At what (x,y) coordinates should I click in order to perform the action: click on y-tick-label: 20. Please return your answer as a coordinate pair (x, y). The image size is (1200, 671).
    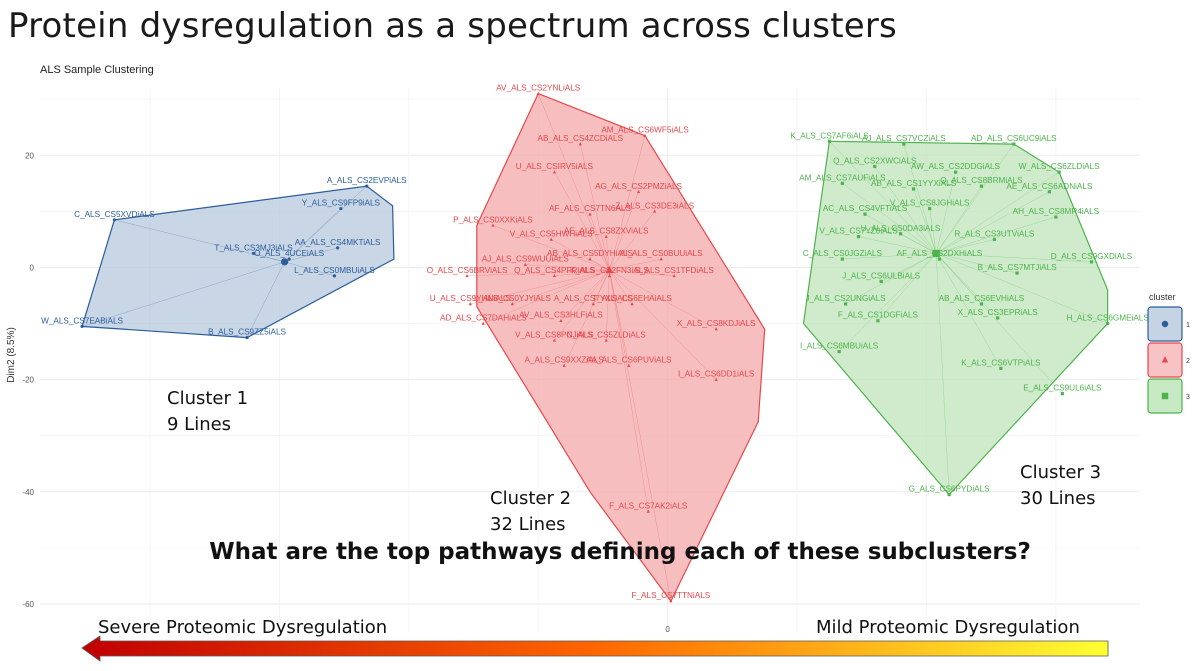
    Looking at the image, I should click on (29, 155).